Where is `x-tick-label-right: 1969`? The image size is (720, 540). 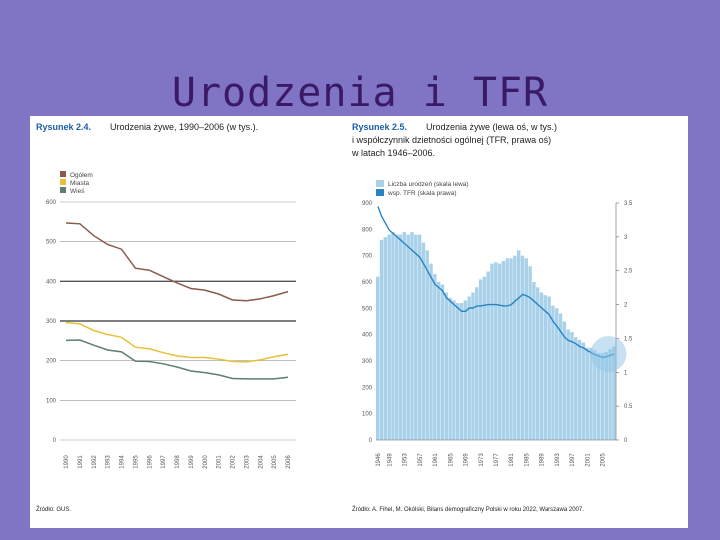 x-tick-label-right: 1969 is located at coordinates (467, 460).